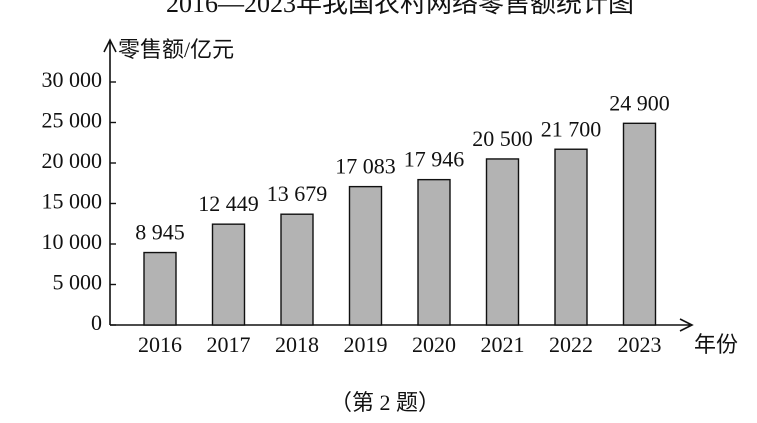 This screenshot has width=757, height=423. I want to click on x-tick-label: 2017, so click(229, 344).